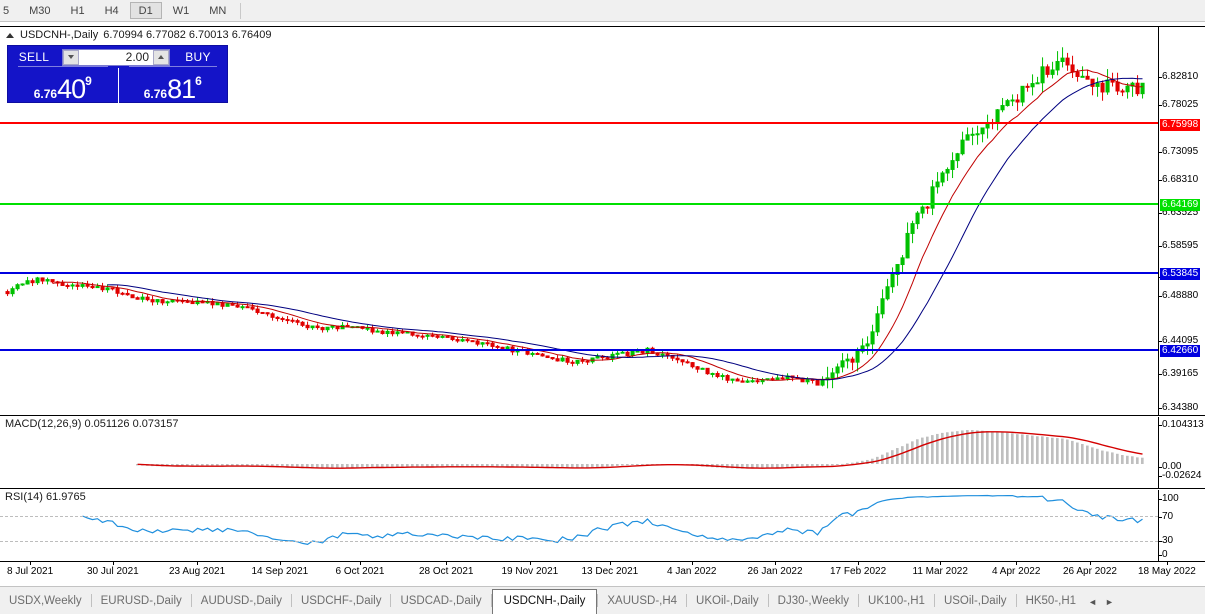 The height and width of the screenshot is (614, 1205). I want to click on tab-scroll-right-icon: ►, so click(1109, 602).